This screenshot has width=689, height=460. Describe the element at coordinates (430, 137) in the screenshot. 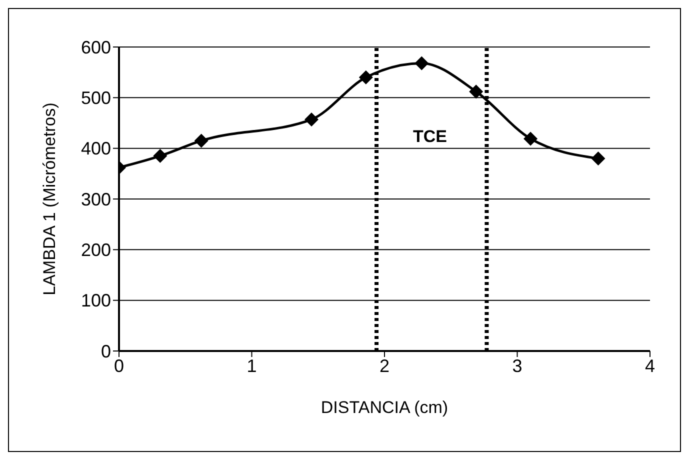

I see `annotation: TCE` at that location.